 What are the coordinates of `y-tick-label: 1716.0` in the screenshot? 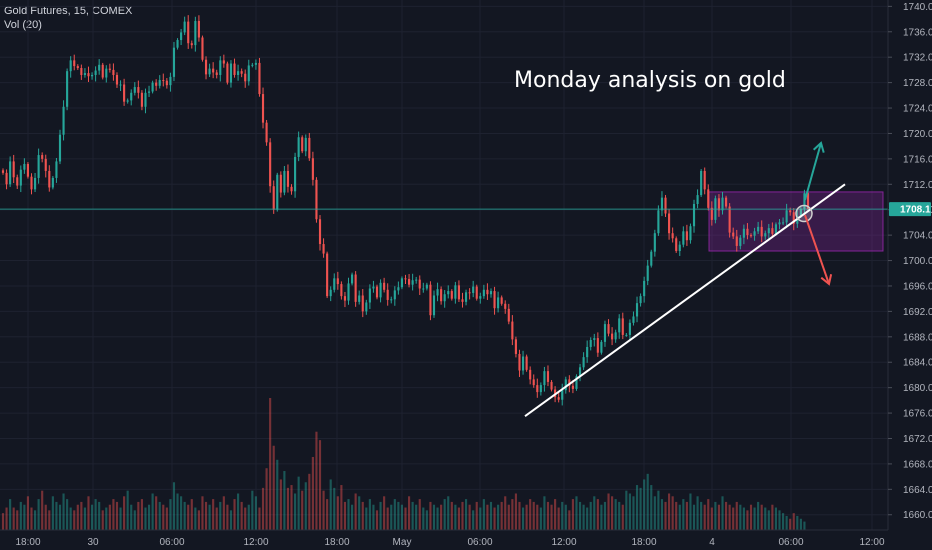 It's located at (917, 159).